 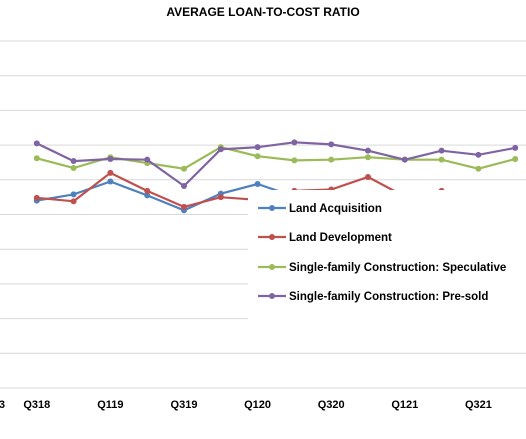 What do you see at coordinates (331, 405) in the screenshot?
I see `x-tick-label: Q320` at bounding box center [331, 405].